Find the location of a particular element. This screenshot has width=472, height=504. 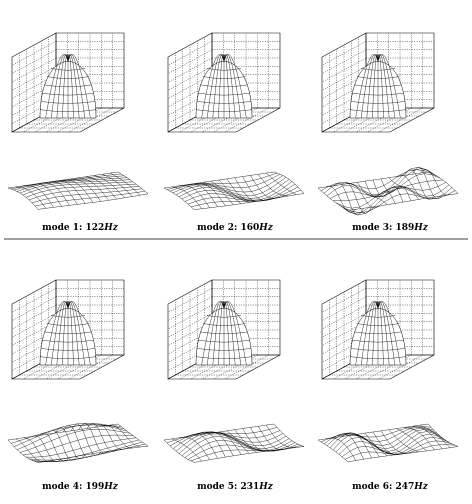

caption-mode-6: mode 6: 247Hz is located at coordinates (390, 487).